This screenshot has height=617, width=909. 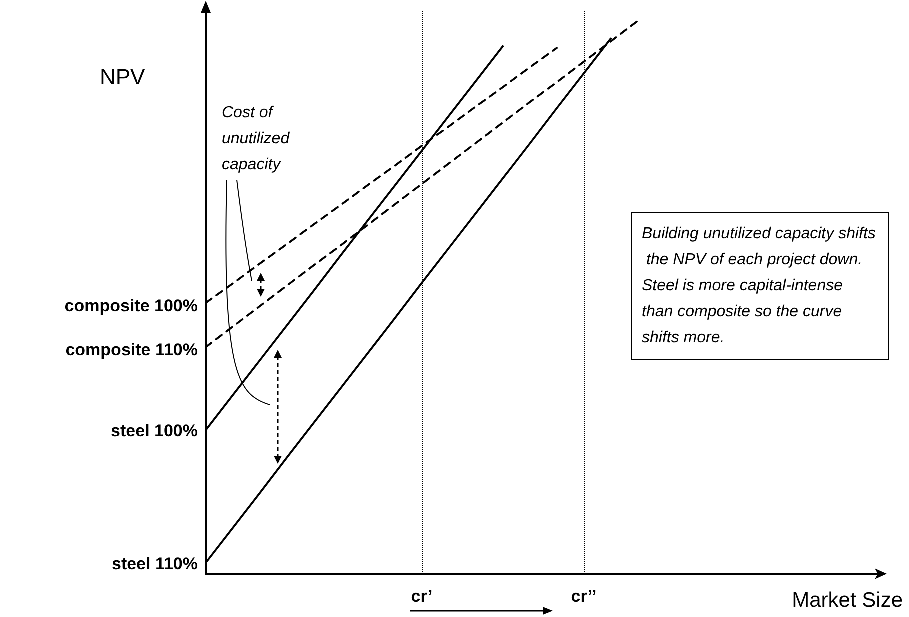 I want to click on x-tick-label: cr’, so click(x=422, y=596).